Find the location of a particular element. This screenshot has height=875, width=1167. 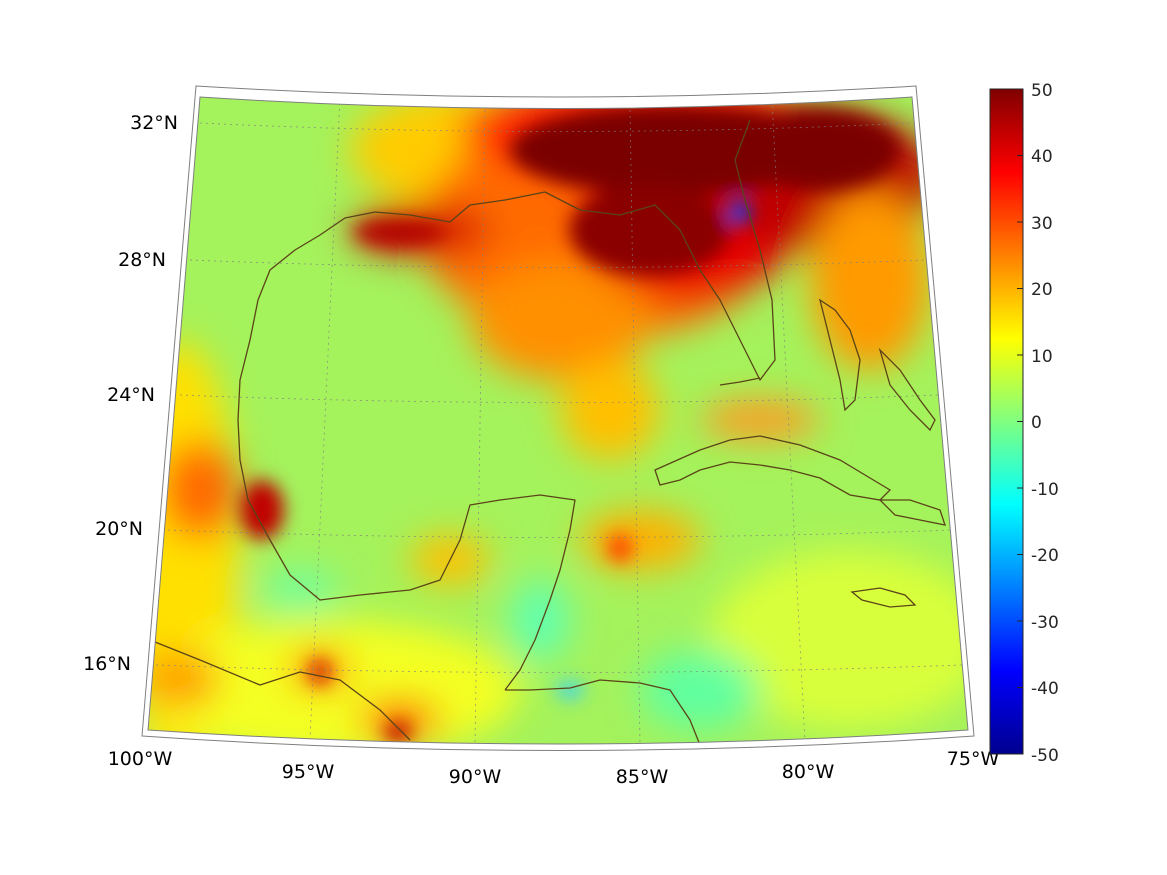

gulf-coast is located at coordinates (512, 250).